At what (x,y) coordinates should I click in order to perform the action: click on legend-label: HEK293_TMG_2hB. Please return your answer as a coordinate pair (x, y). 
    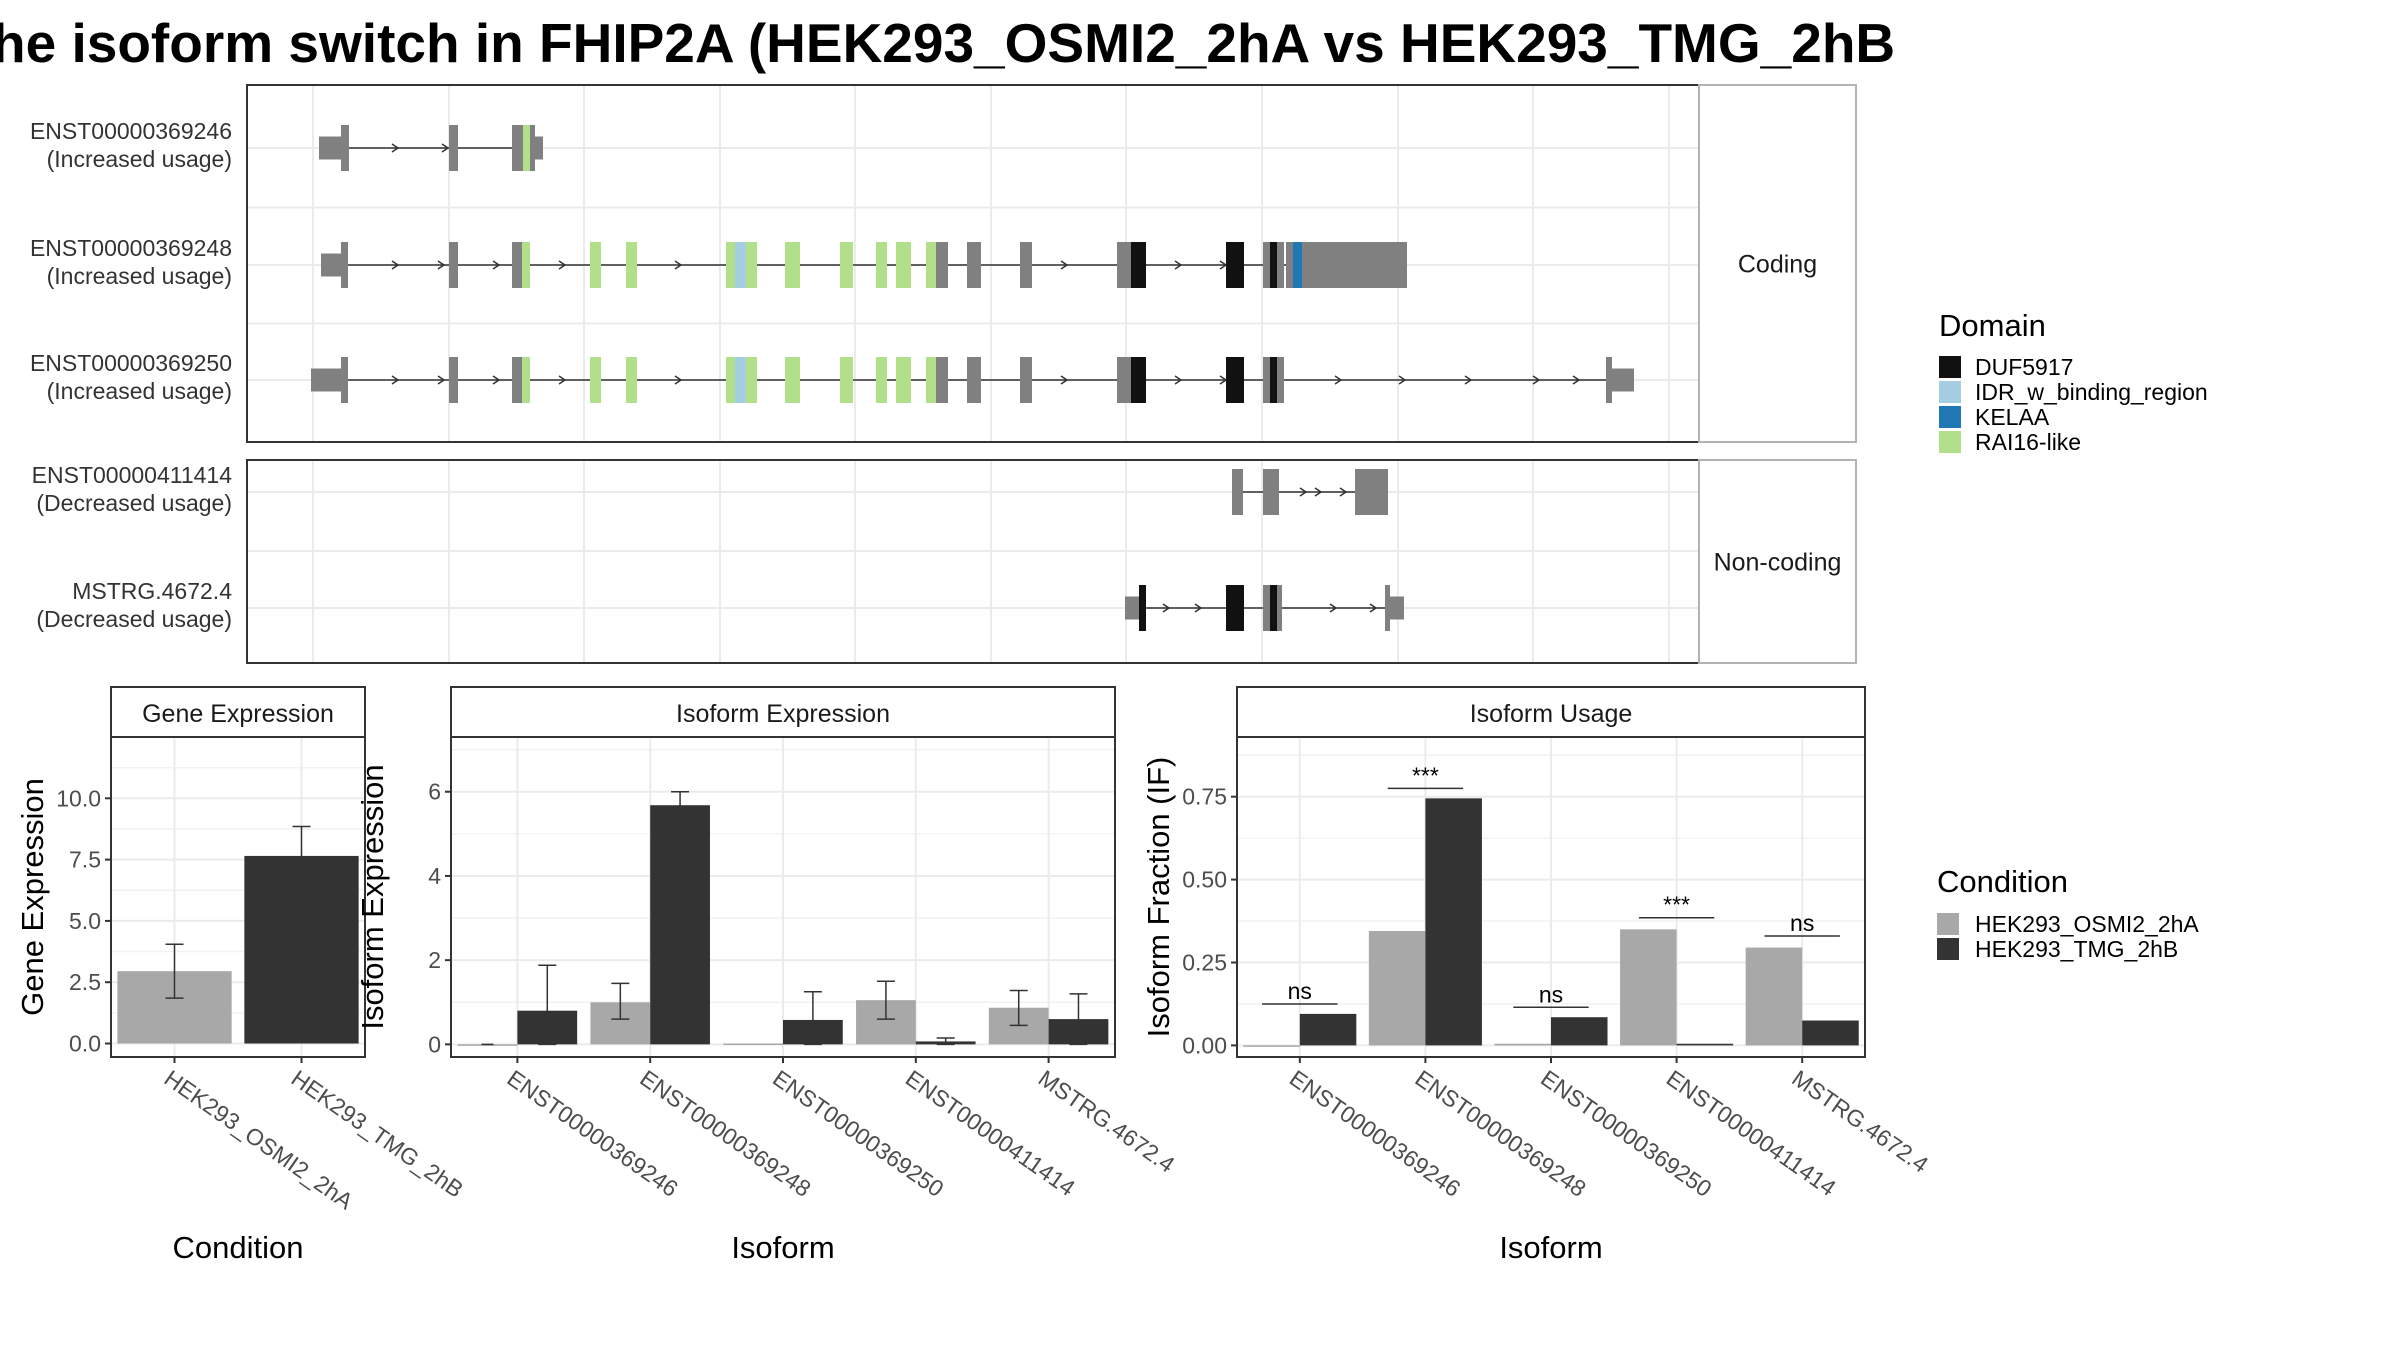
    Looking at the image, I should click on (2076, 949).